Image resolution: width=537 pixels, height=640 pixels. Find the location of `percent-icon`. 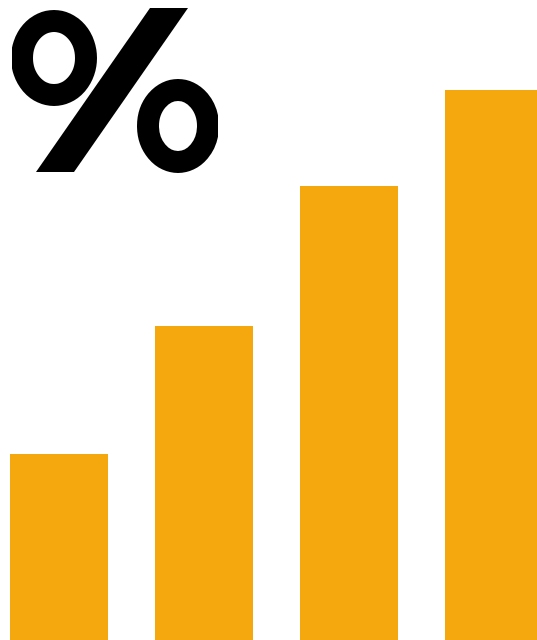

percent-icon is located at coordinates (115, 90).